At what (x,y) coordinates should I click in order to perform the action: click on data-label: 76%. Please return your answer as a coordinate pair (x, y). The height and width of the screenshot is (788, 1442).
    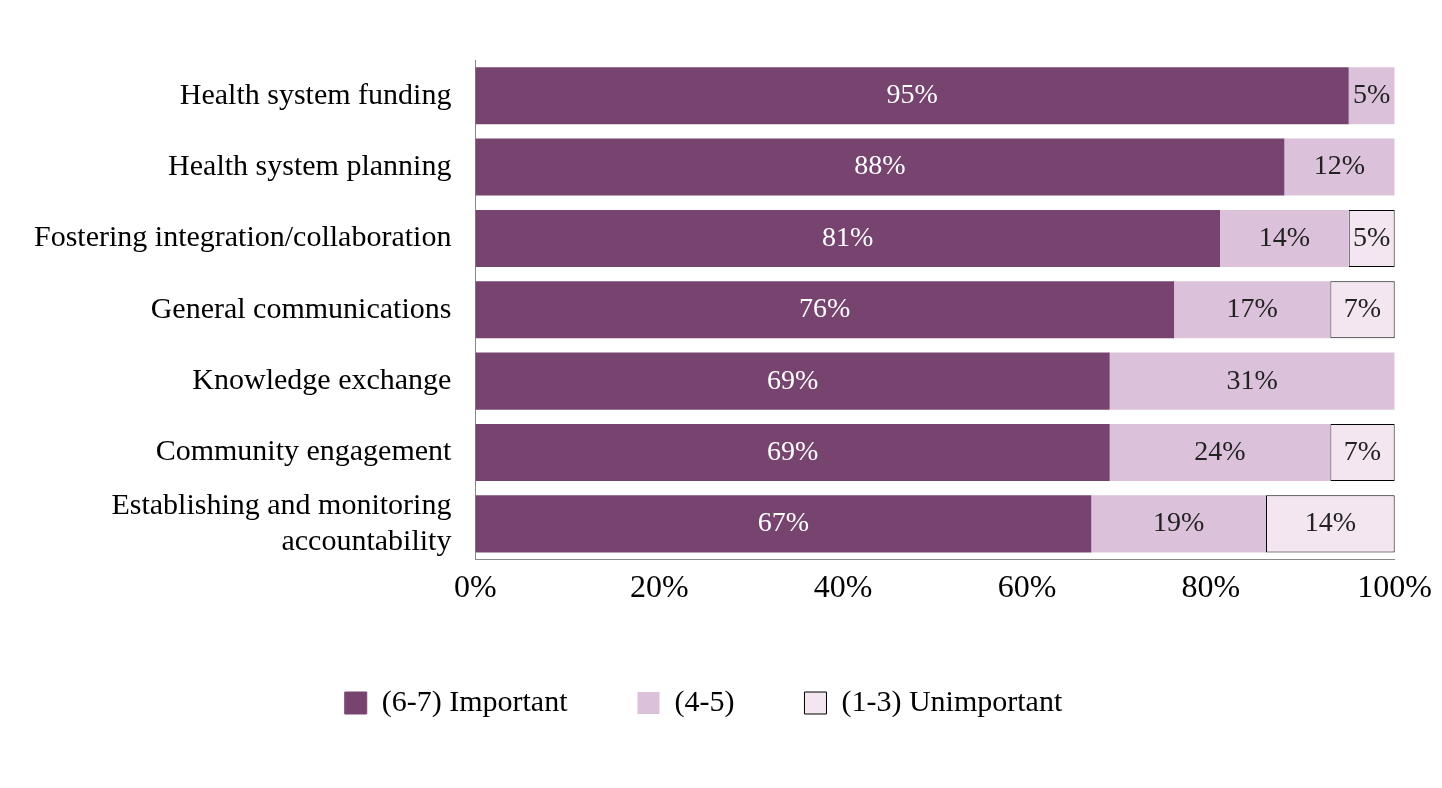
    Looking at the image, I should click on (825, 308).